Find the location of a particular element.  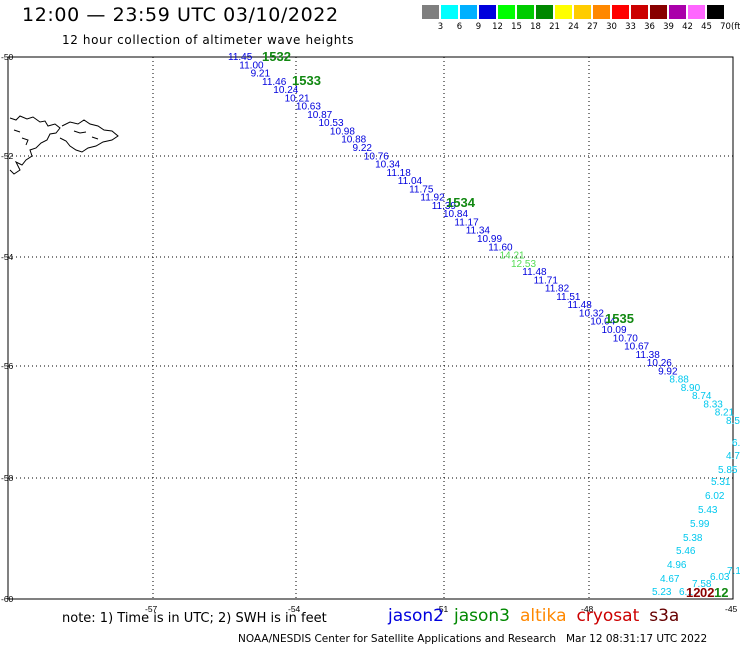

satellite-legend-item: jason2 is located at coordinates (416, 616).